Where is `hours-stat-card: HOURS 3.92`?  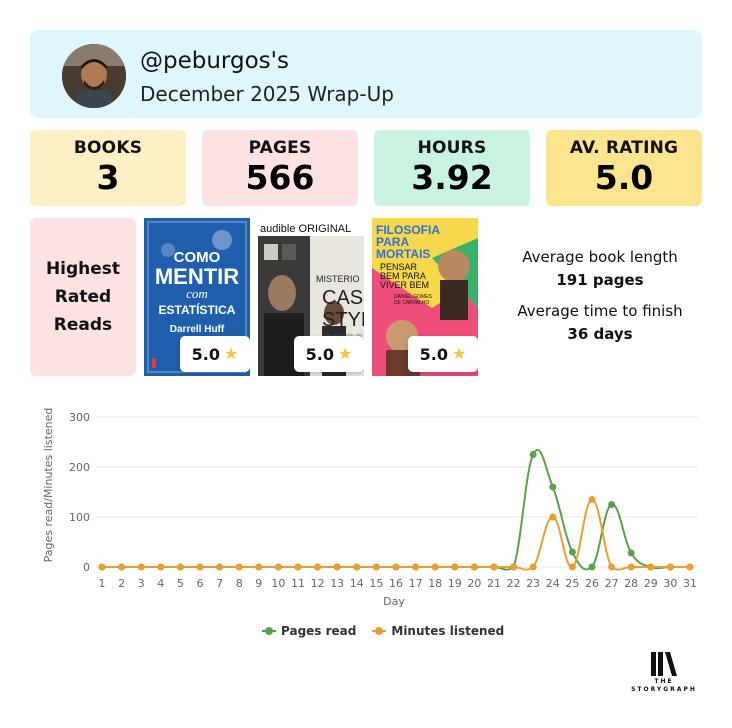
hours-stat-card: HOURS 3.92 is located at coordinates (452, 168).